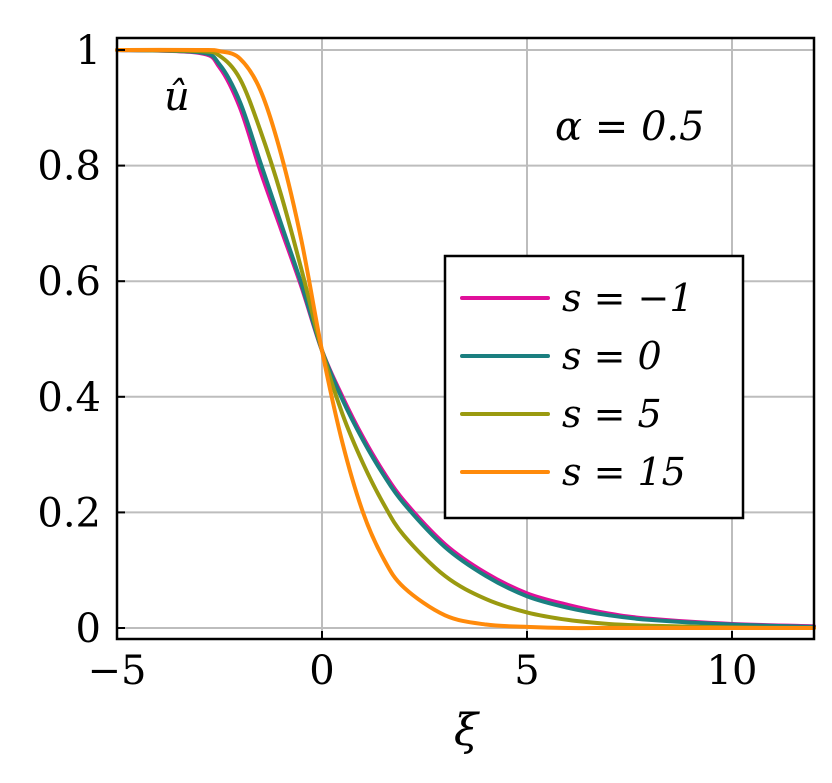 This screenshot has height=783, width=832. What do you see at coordinates (117, 671) in the screenshot?
I see `x-tick-label: −5` at bounding box center [117, 671].